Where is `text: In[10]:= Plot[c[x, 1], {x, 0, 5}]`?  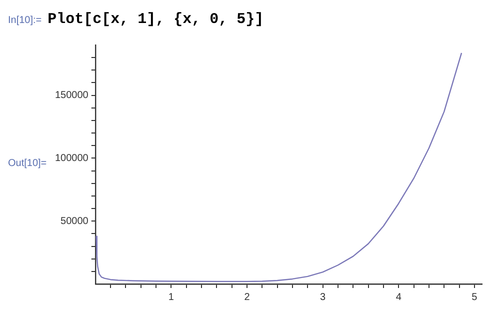
text: In[10]:= Plot[c[x, 1], {x, 0, 5}] is located at coordinates (136, 19).